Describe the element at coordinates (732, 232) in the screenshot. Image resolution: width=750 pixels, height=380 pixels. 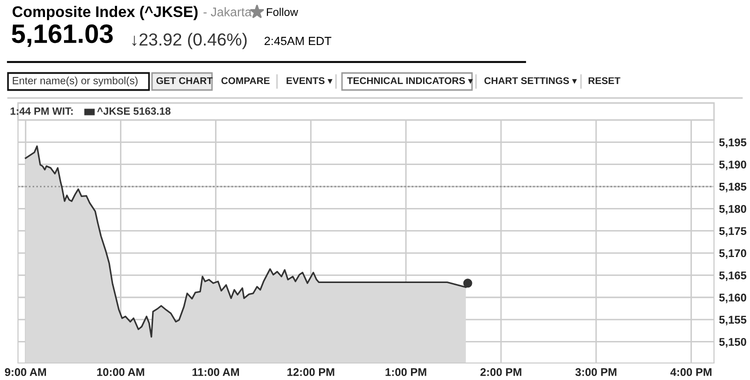
I see `y-tick-label: 5,175` at that location.